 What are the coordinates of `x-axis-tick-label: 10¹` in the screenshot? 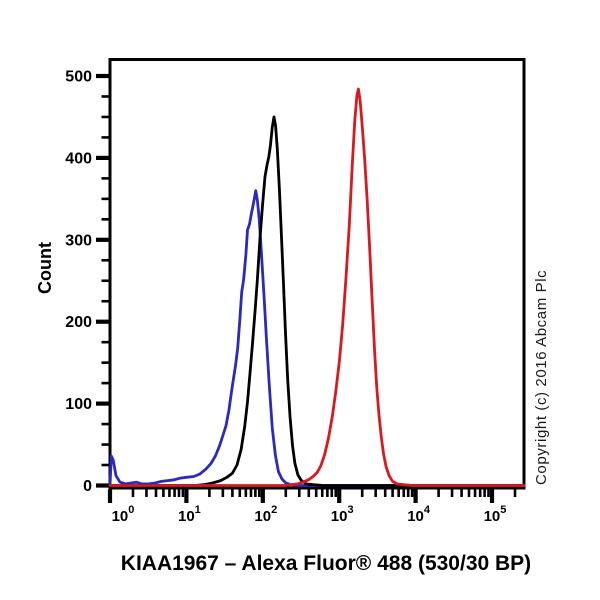 It's located at (189, 514).